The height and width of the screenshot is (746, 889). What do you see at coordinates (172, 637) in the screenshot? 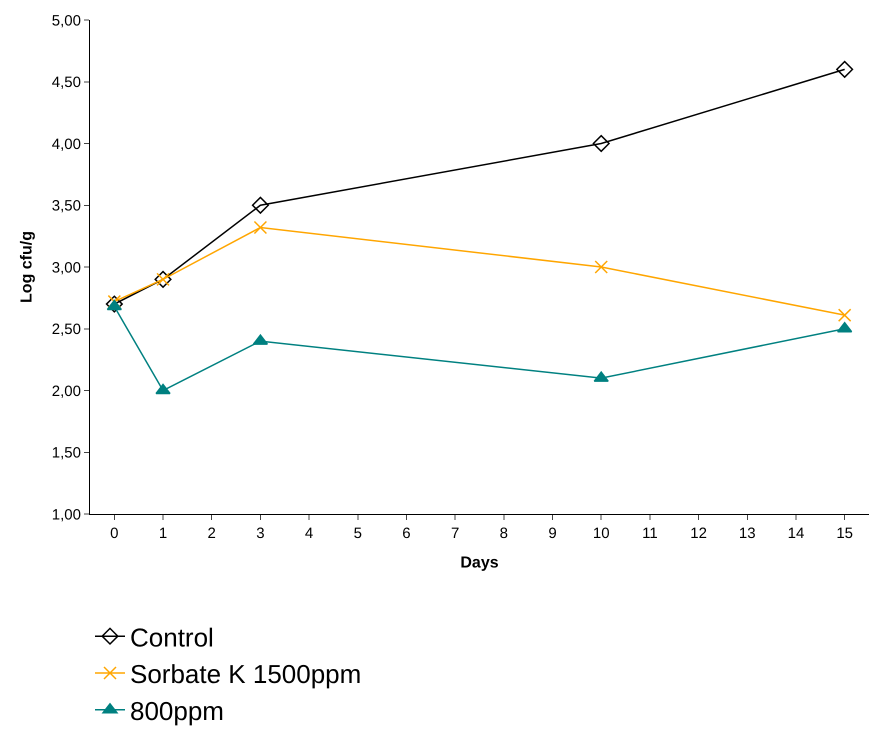
I see `legend-label: Control` at bounding box center [172, 637].